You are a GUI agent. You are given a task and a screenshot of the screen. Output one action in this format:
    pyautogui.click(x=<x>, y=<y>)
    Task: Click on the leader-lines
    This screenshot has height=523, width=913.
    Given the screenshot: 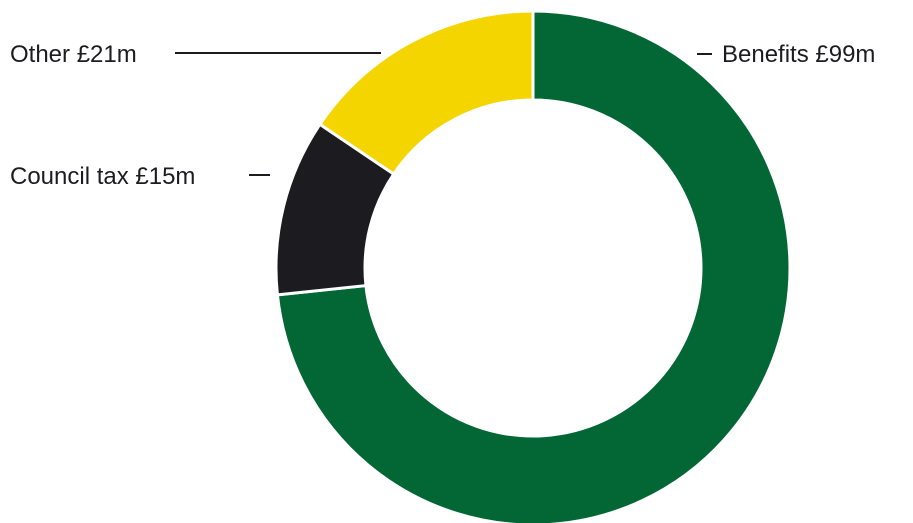 What is the action you would take?
    pyautogui.click(x=443, y=114)
    